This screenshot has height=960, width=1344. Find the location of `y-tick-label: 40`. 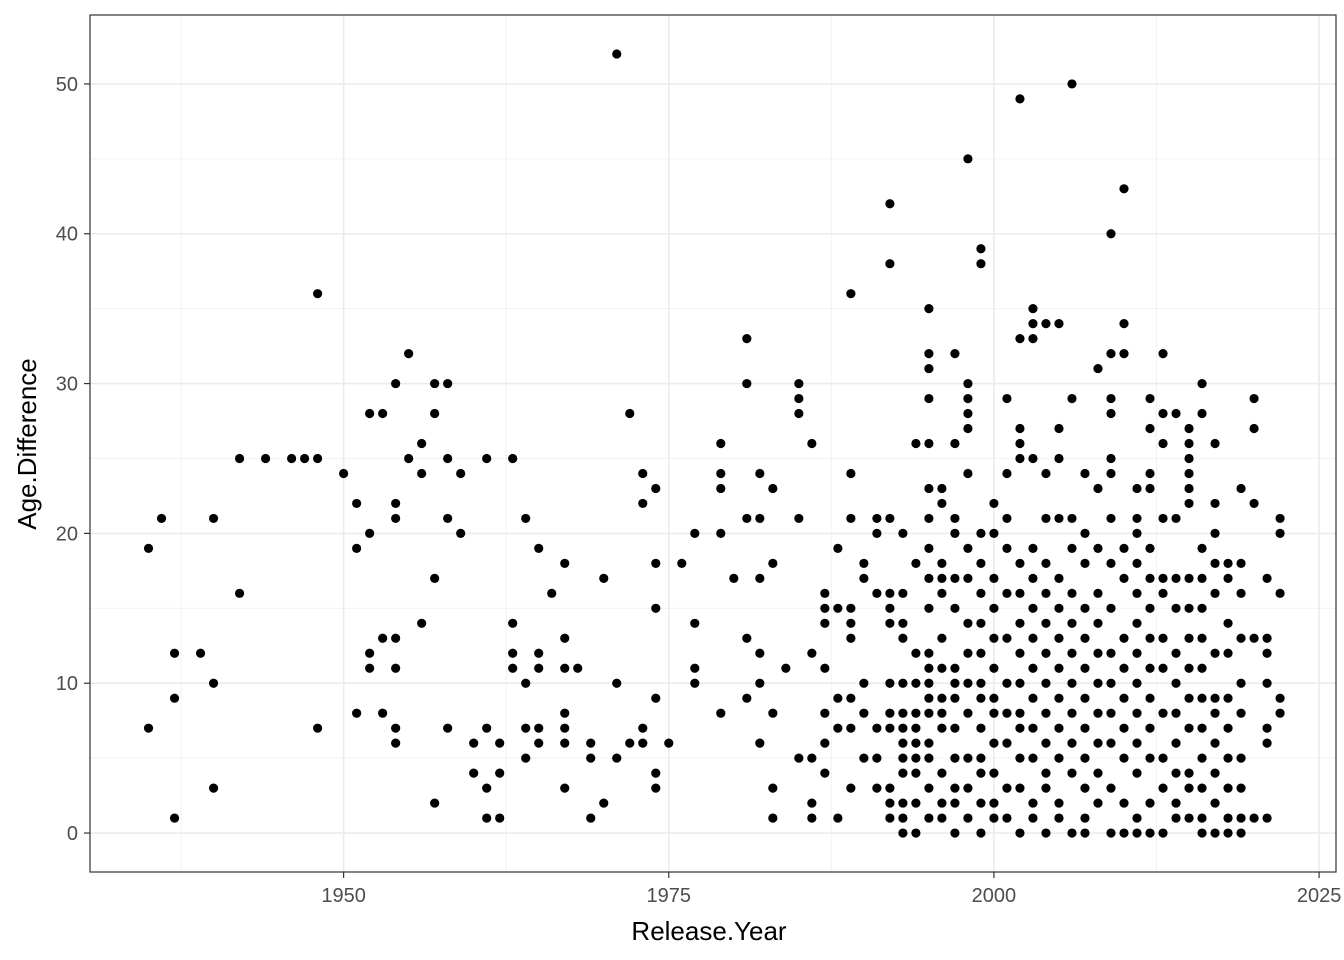

y-tick-label: 40 is located at coordinates (67, 235).